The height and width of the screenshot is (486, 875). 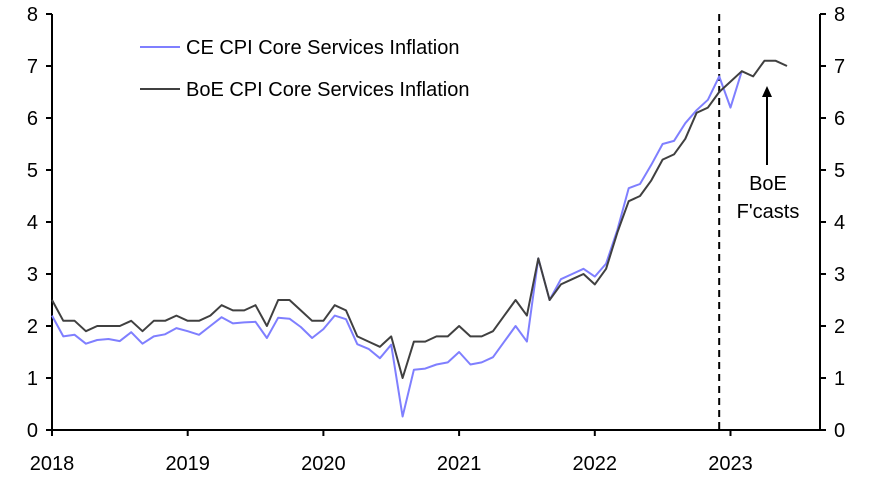 What do you see at coordinates (767, 91) in the screenshot?
I see `arrow-head-icon` at bounding box center [767, 91].